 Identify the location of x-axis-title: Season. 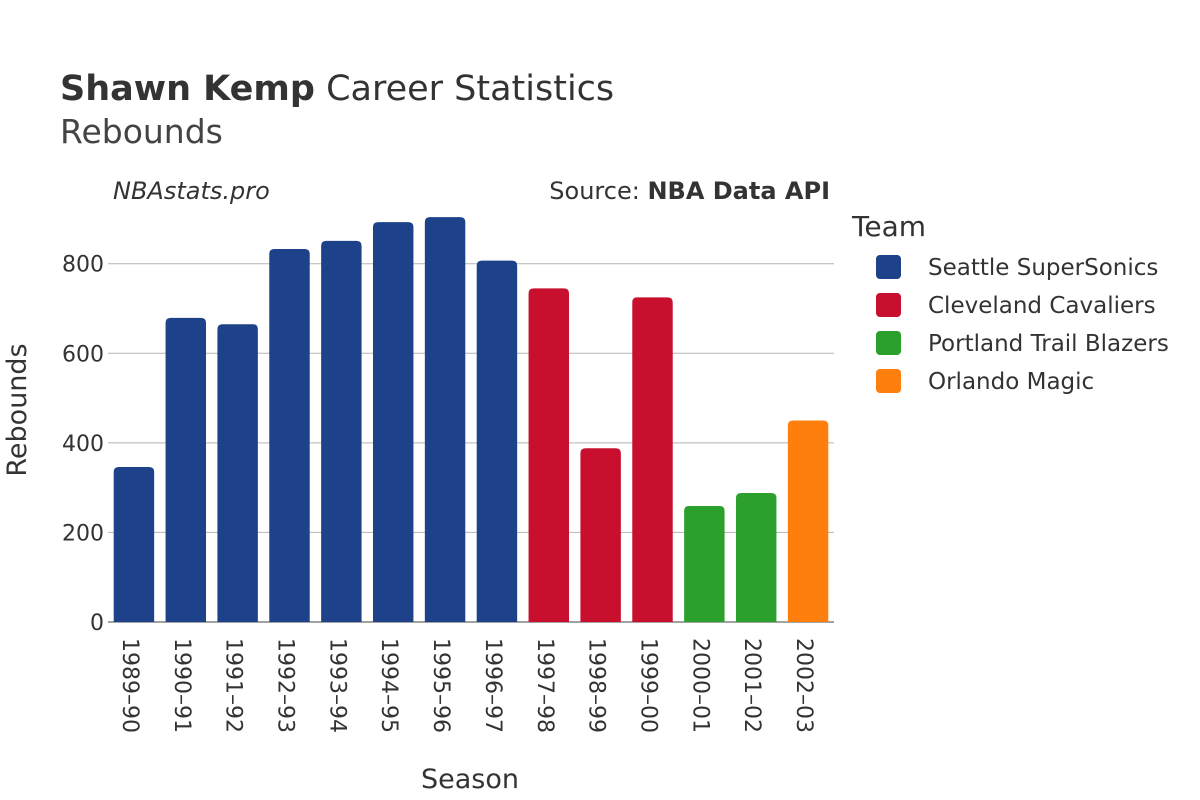
(470, 779).